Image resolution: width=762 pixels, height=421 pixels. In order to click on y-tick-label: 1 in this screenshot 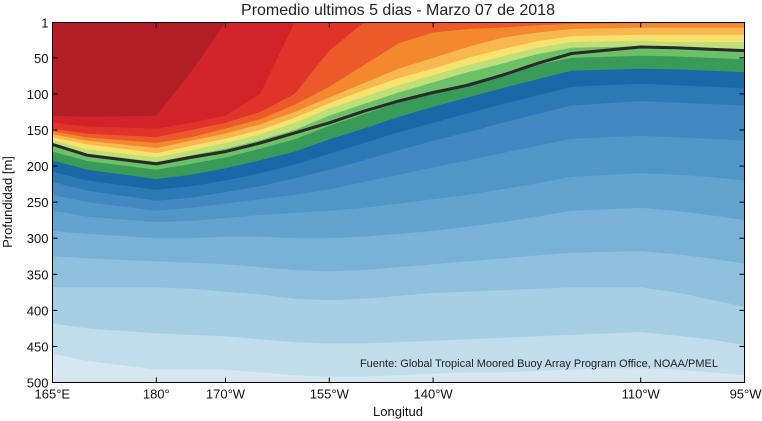, I will do `click(44, 23)`.